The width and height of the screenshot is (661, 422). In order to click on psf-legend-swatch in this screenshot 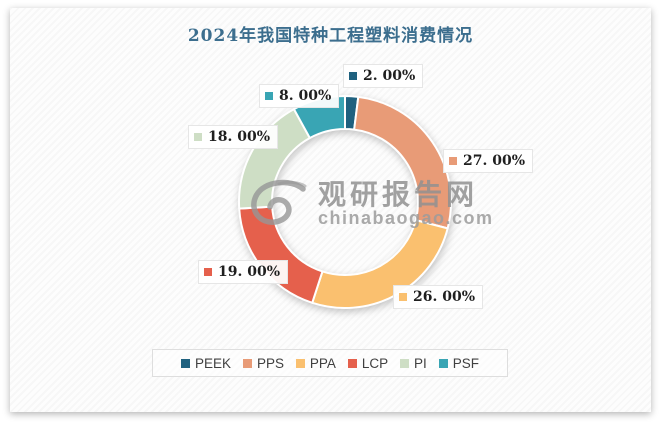, I will do `click(443, 363)`.